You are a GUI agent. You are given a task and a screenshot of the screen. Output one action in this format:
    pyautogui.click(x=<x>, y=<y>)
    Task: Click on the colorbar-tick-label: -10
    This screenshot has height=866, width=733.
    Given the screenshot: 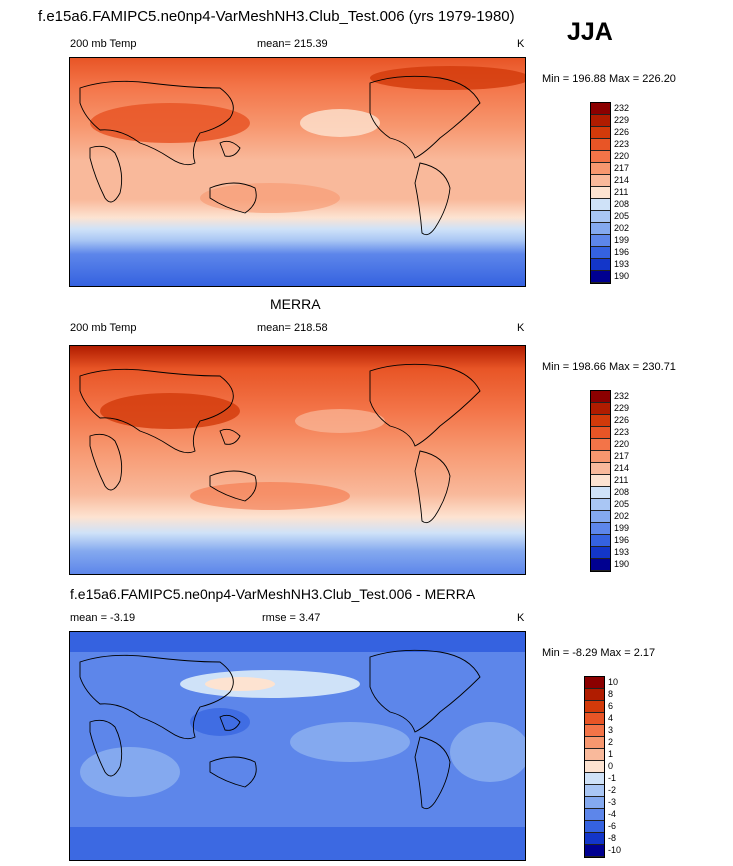 What is the action you would take?
    pyautogui.click(x=615, y=850)
    